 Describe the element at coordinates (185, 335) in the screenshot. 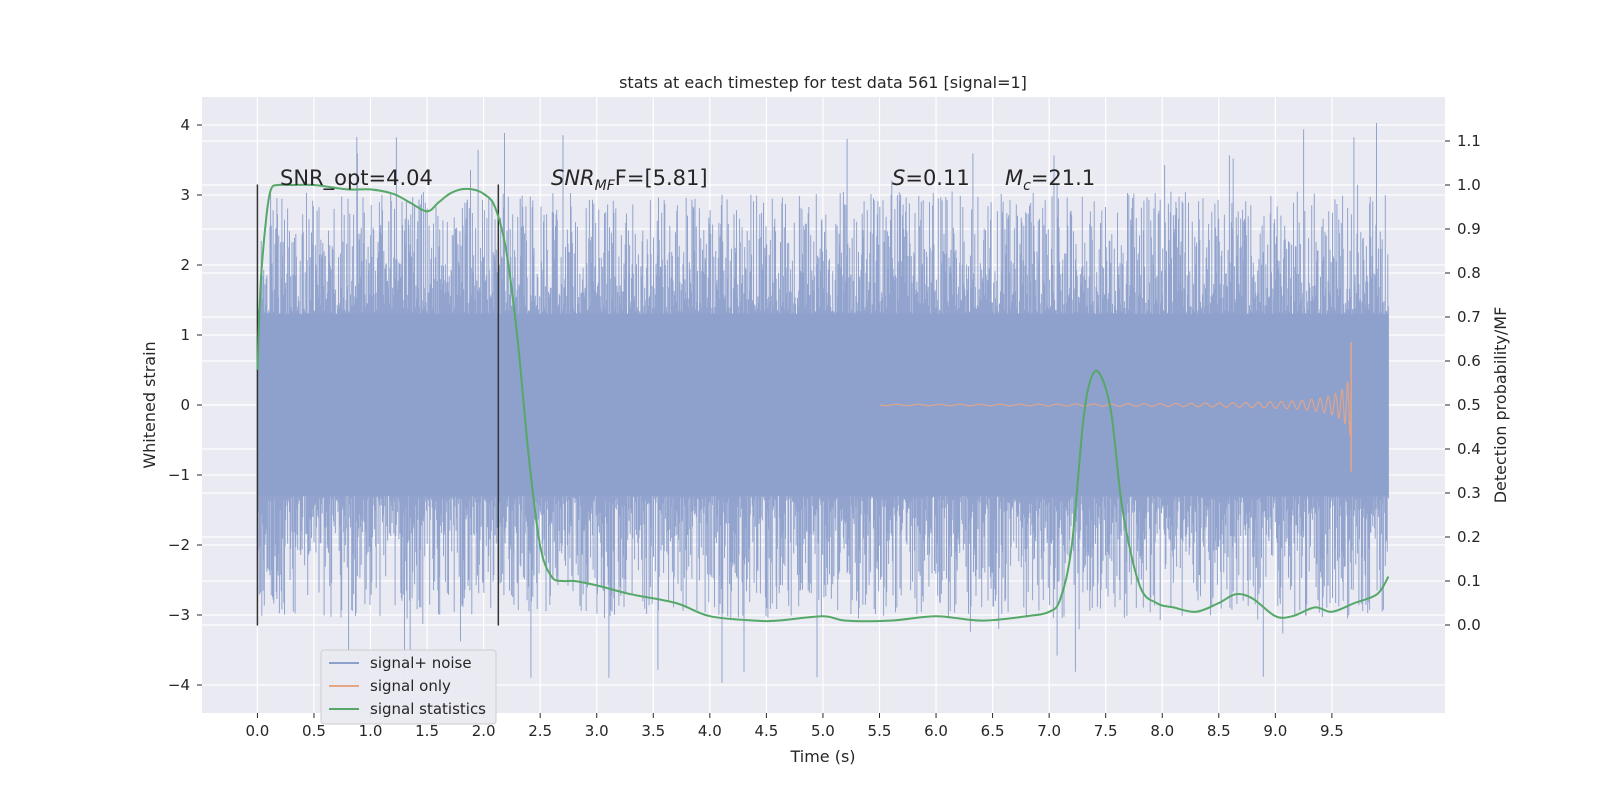

I see `yl-tick-label-3: 1` at that location.